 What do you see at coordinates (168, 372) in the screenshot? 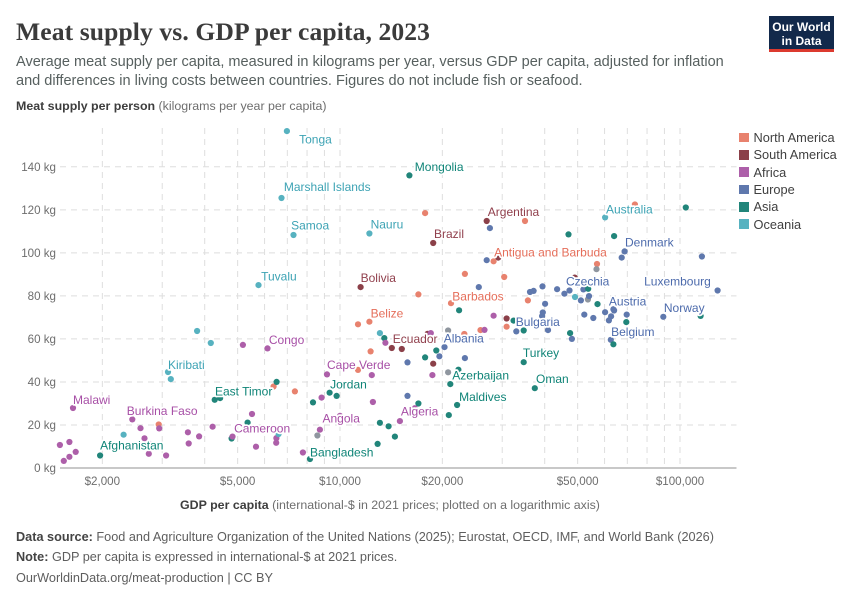
I see `point-kiribati` at bounding box center [168, 372].